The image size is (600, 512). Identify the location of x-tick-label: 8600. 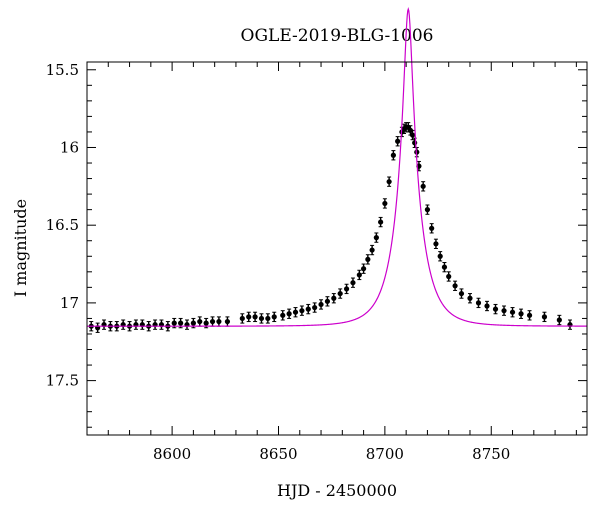
(172, 454).